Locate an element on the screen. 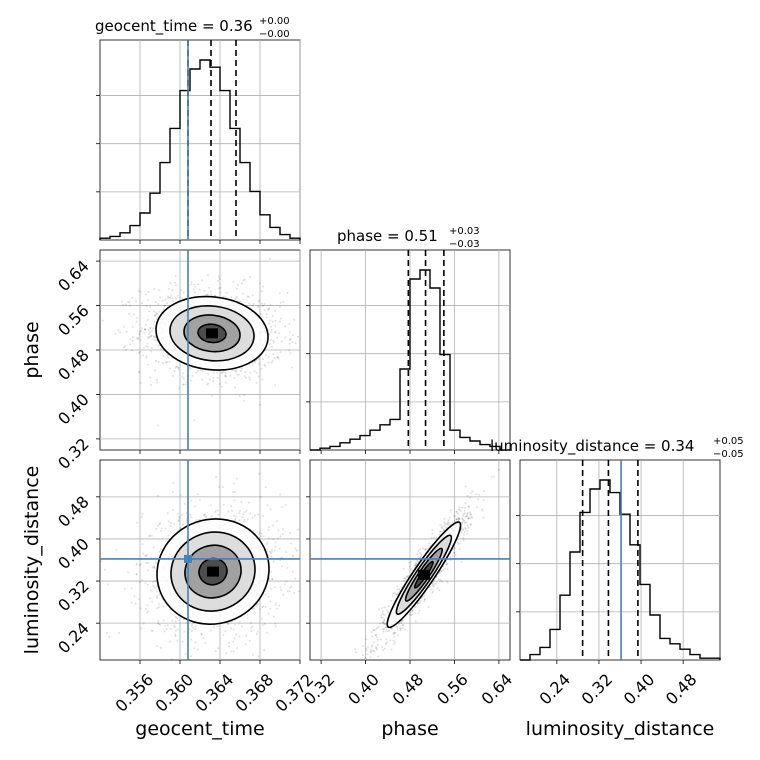  hist-luminosity-distance-steps is located at coordinates (620, 570).